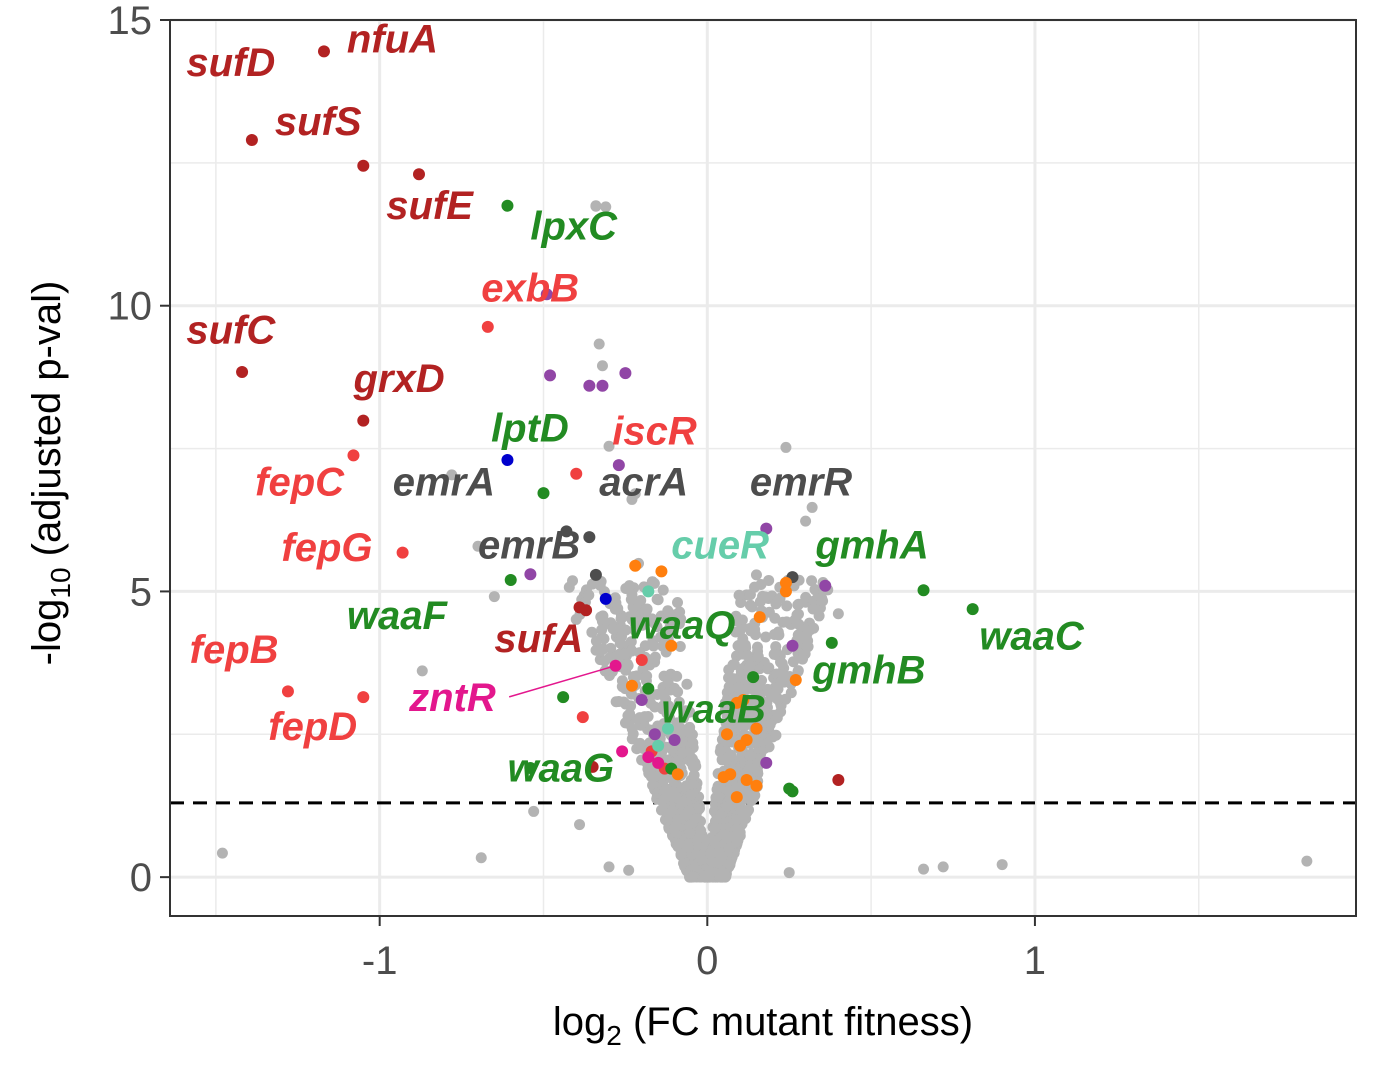 This screenshot has width=1380, height=1080. What do you see at coordinates (707, 961) in the screenshot?
I see `x-tick-label: 0` at bounding box center [707, 961].